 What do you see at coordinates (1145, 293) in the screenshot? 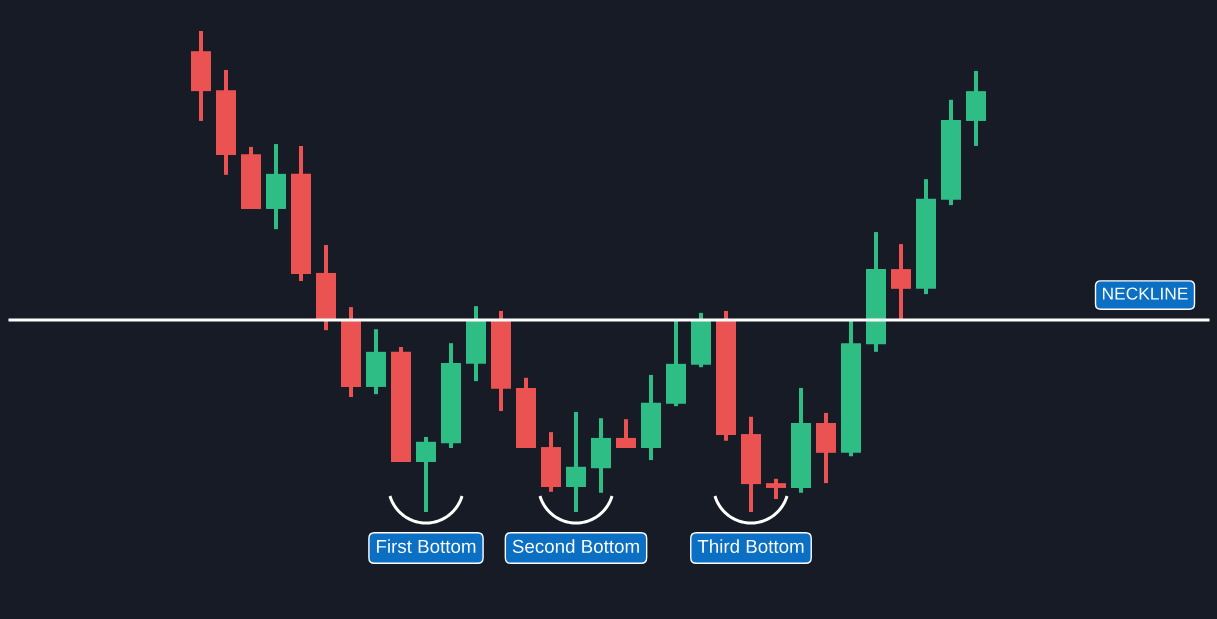
I see `ref-line-label: NECKLINE` at bounding box center [1145, 293].